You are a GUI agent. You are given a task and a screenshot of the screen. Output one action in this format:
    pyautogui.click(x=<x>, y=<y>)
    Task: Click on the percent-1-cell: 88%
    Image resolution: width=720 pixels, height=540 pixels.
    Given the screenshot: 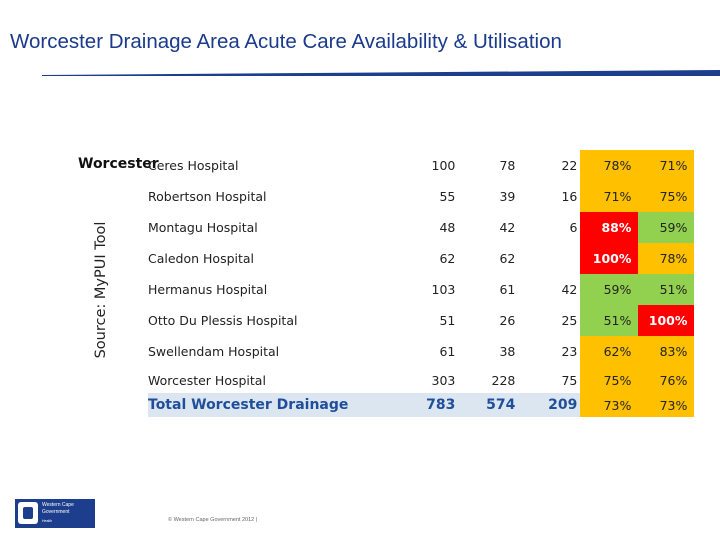 What is the action you would take?
    pyautogui.click(x=609, y=227)
    